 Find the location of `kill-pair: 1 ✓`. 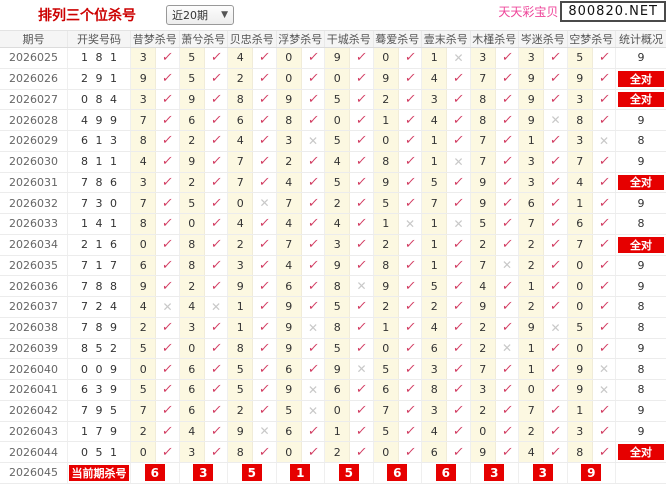

kill-pair: 1 ✓ is located at coordinates (446, 265).